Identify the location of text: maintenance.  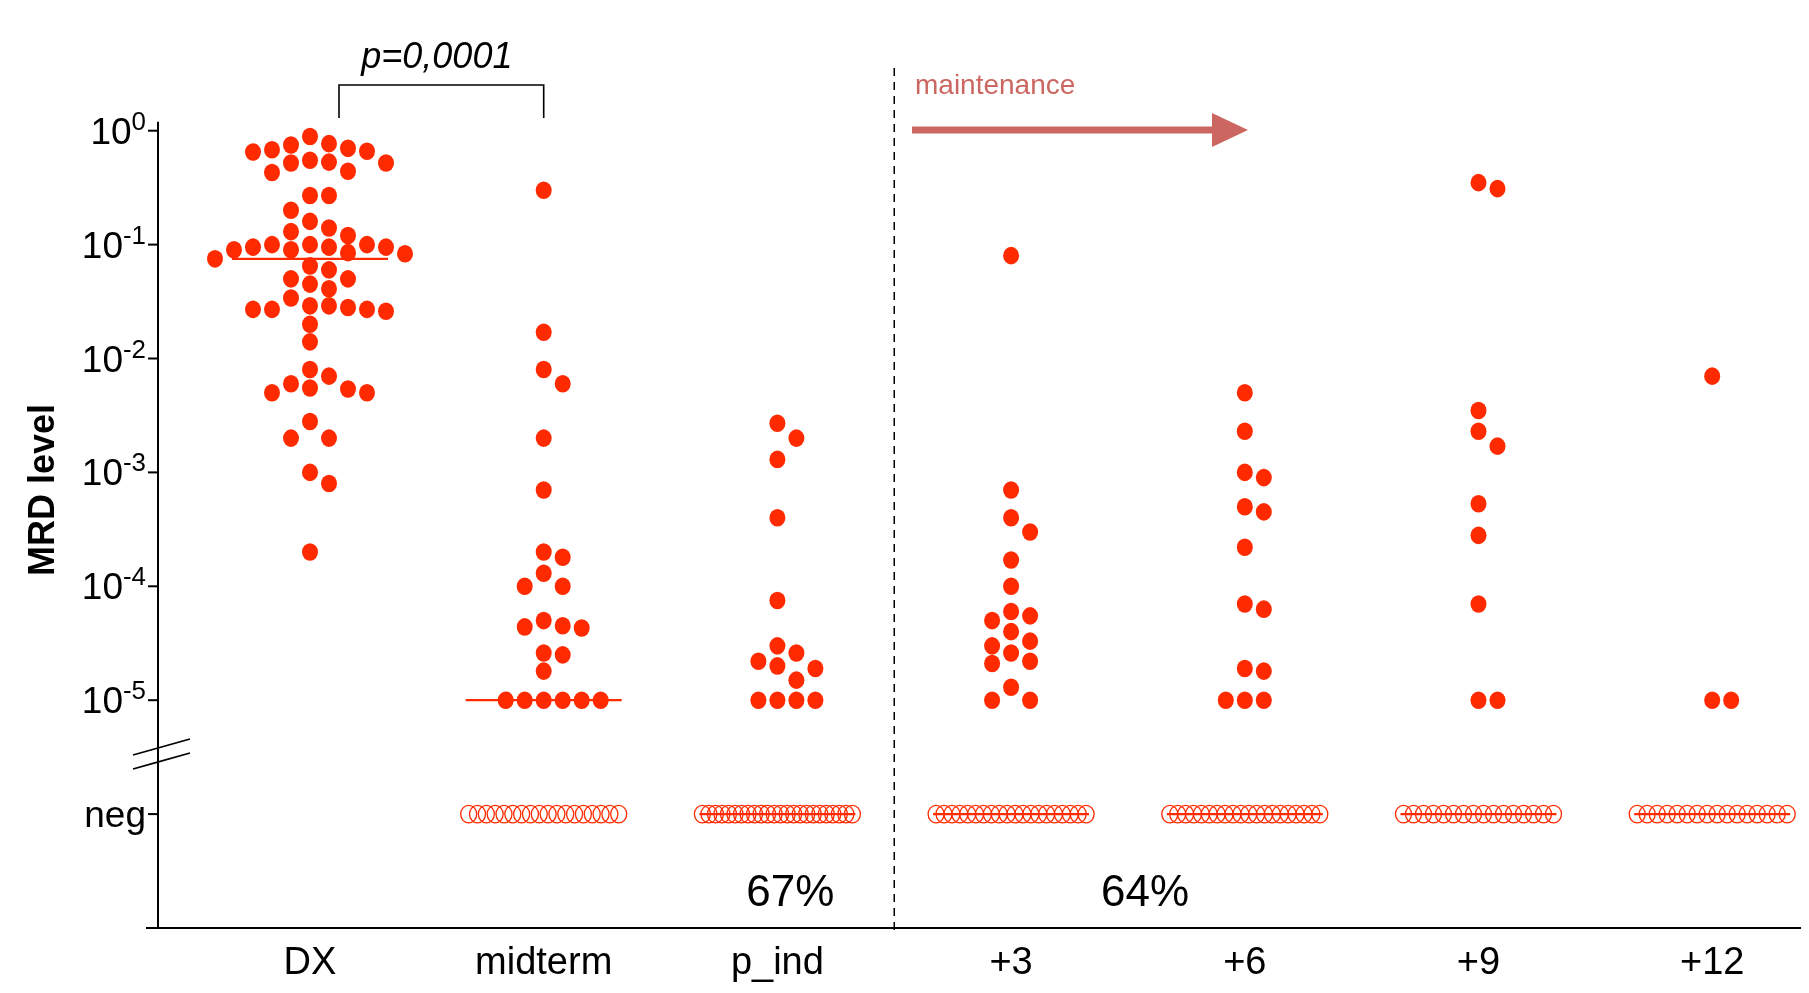
(995, 84).